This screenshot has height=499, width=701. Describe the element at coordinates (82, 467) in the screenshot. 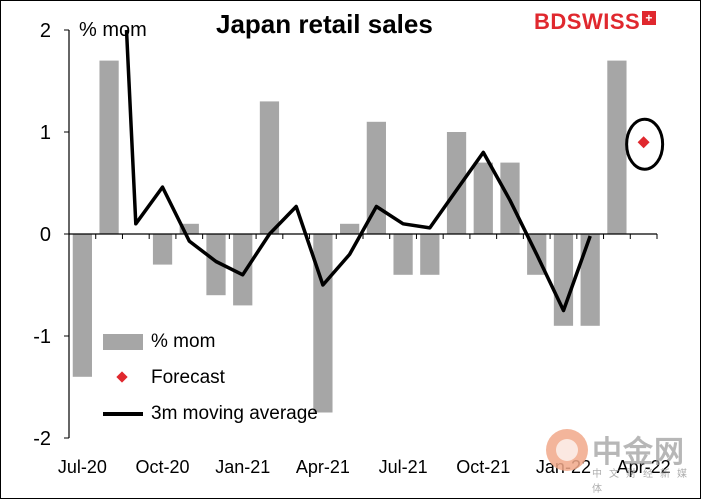

I see `x-tick-label: Jul-20` at that location.